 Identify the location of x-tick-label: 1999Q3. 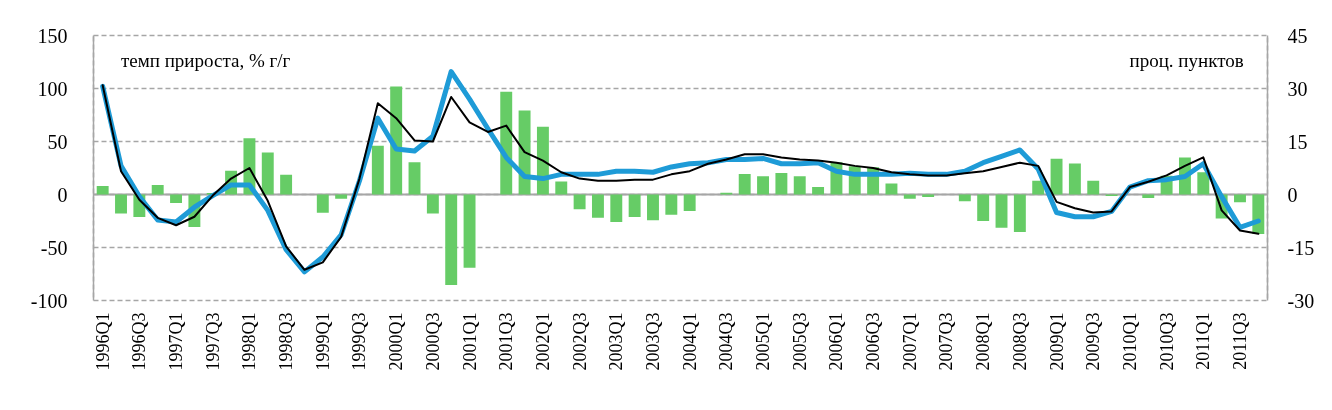
(359, 341).